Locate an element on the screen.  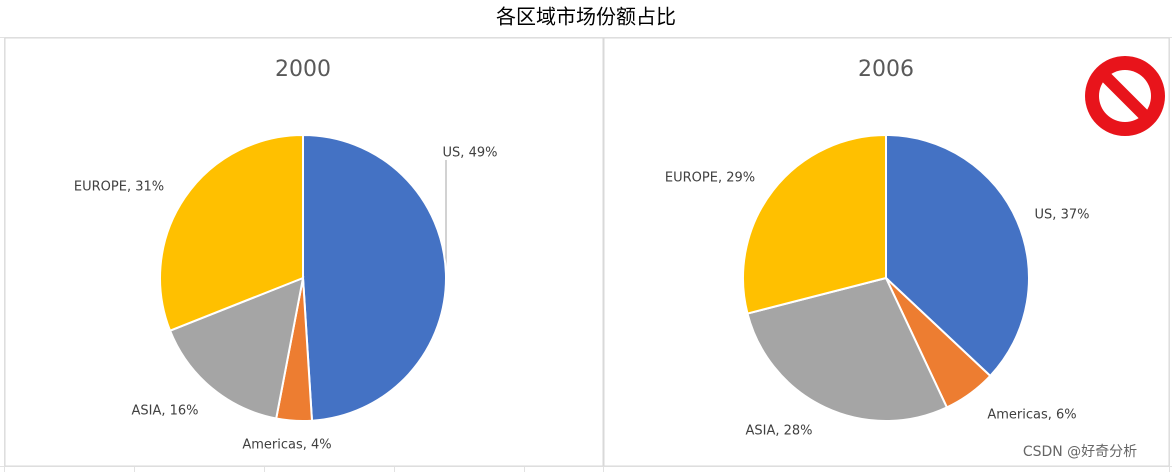
data-label: Americas, 4% is located at coordinates (286, 445).